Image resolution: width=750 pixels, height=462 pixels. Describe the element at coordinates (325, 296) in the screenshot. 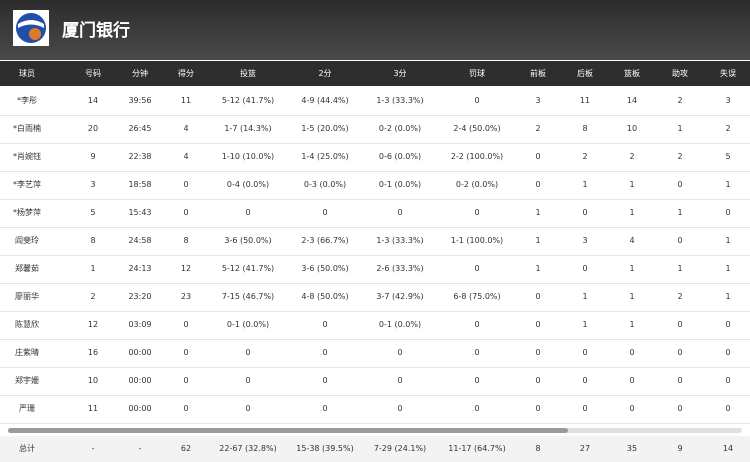

I see `stat-cell: 4-8 (50.0%)` at that location.